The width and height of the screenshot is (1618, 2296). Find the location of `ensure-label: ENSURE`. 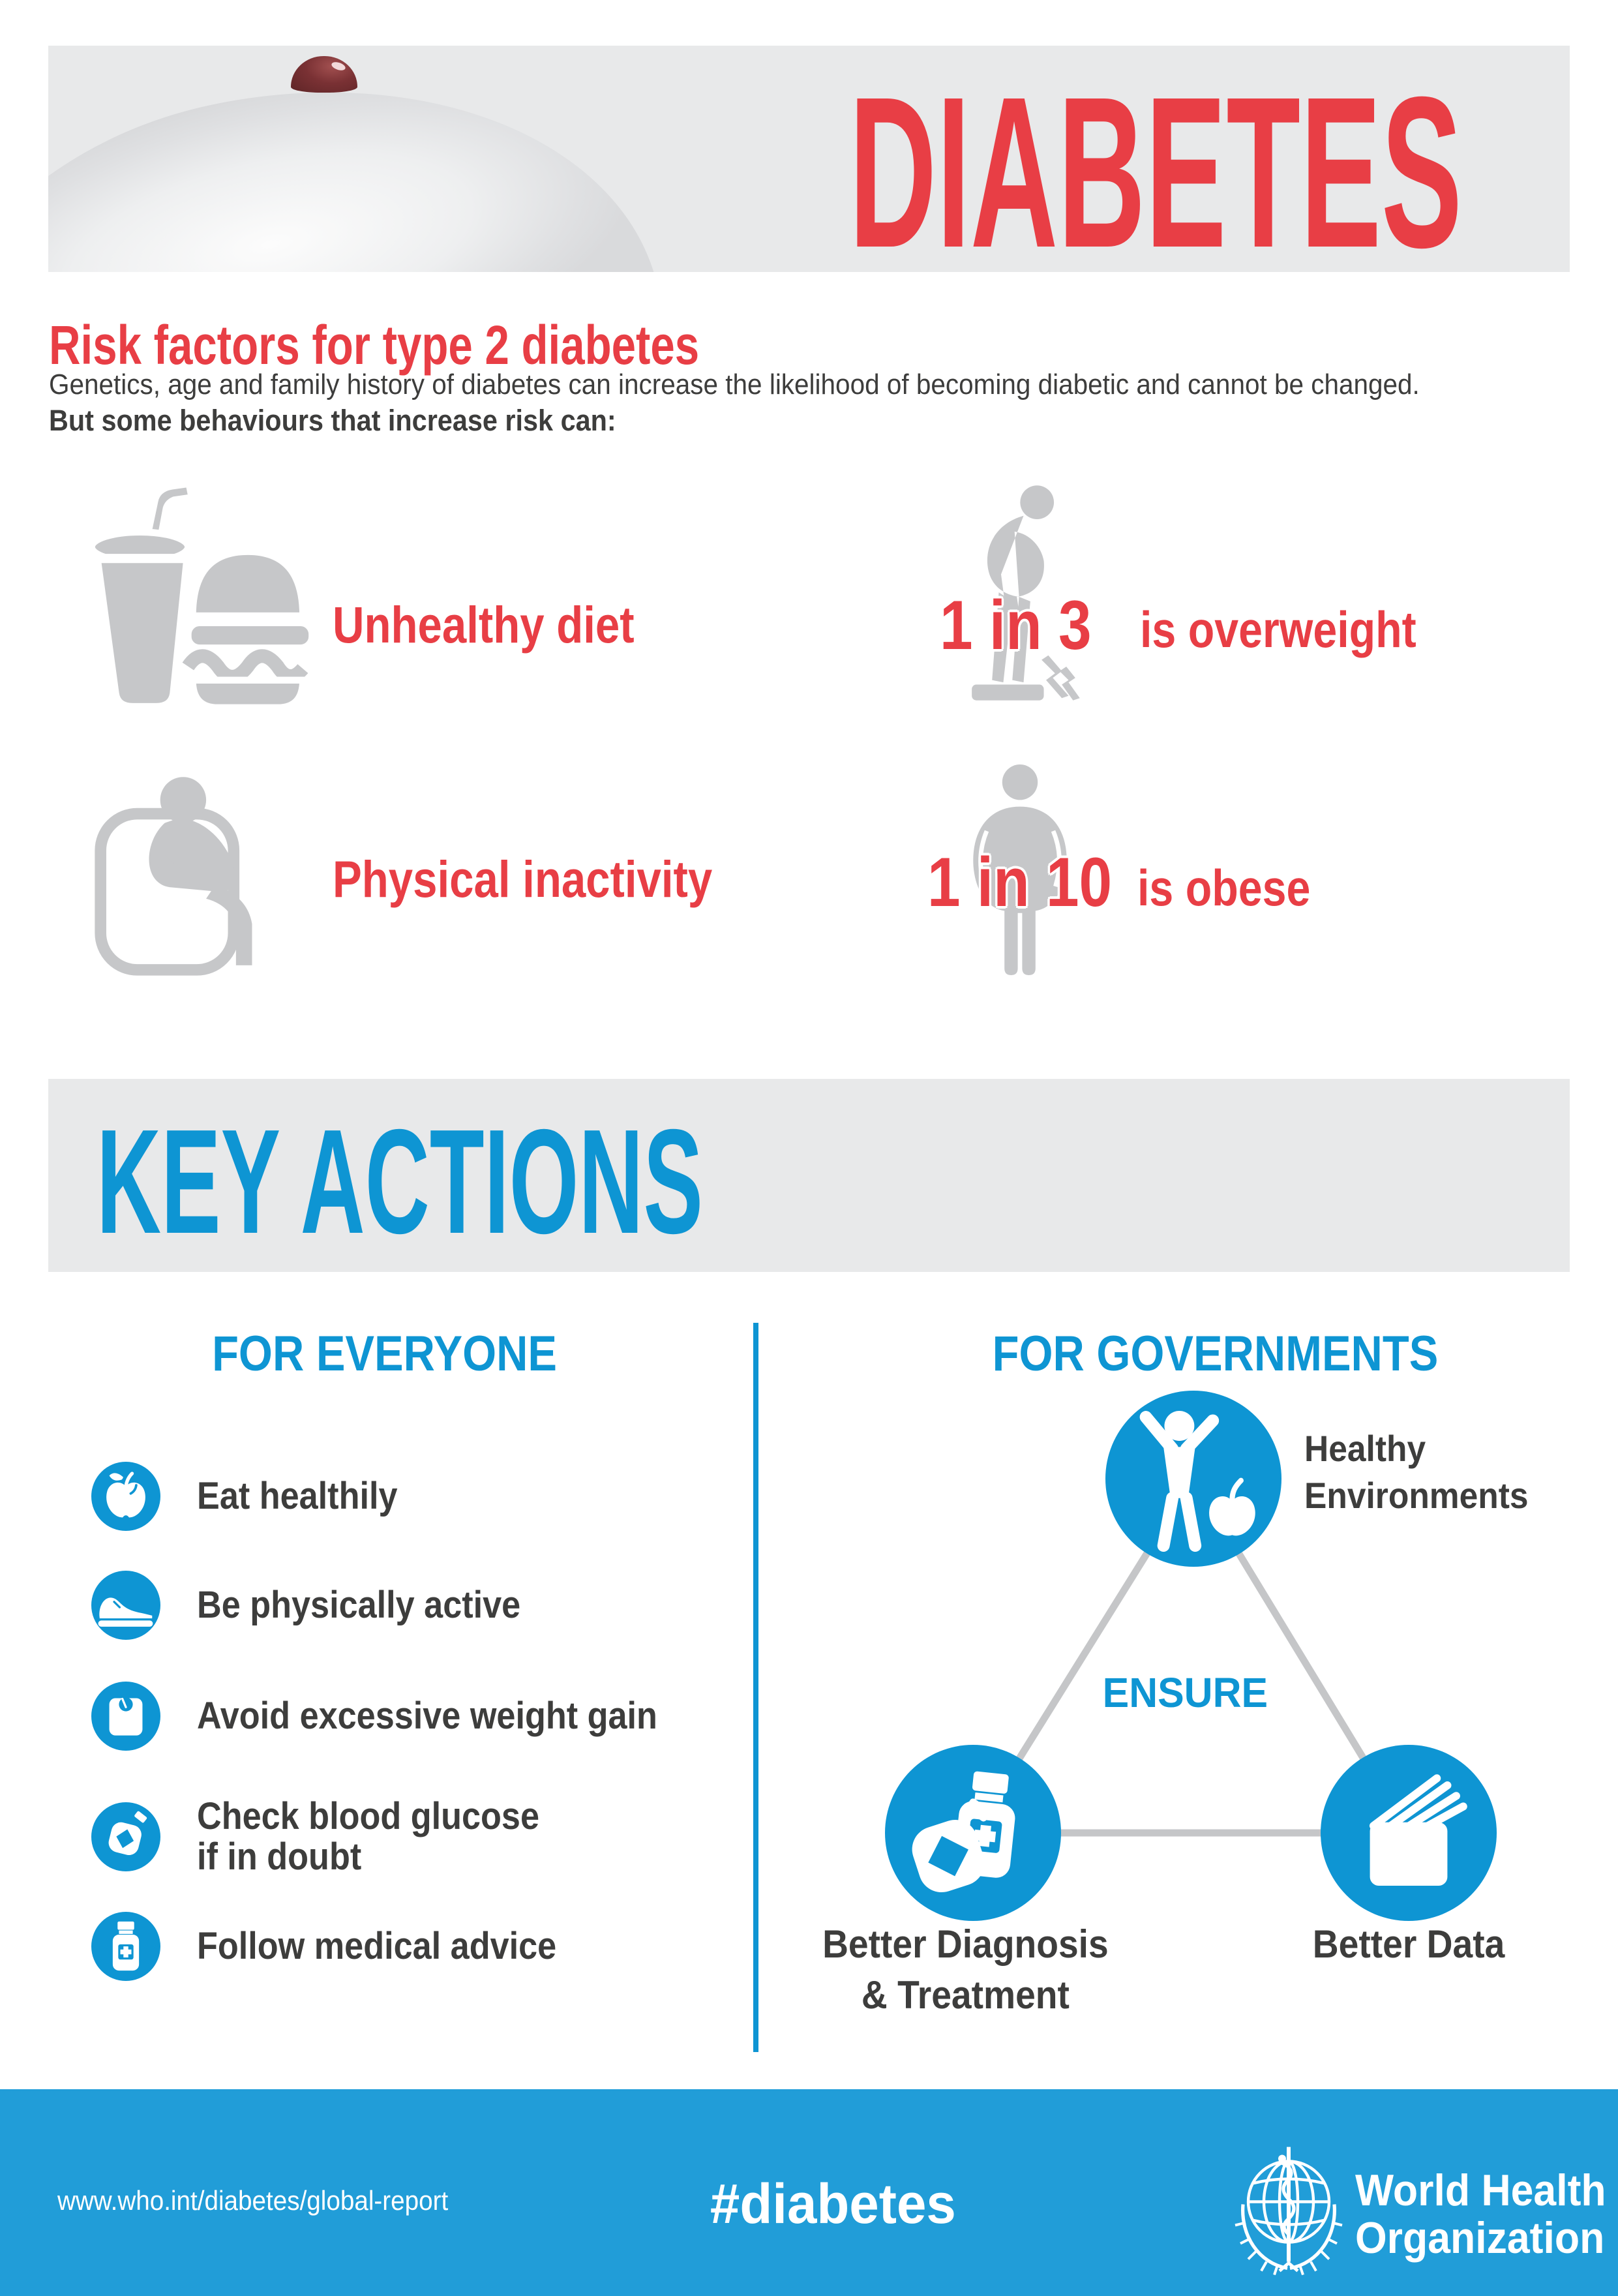

ensure-label: ENSURE is located at coordinates (1185, 1692).